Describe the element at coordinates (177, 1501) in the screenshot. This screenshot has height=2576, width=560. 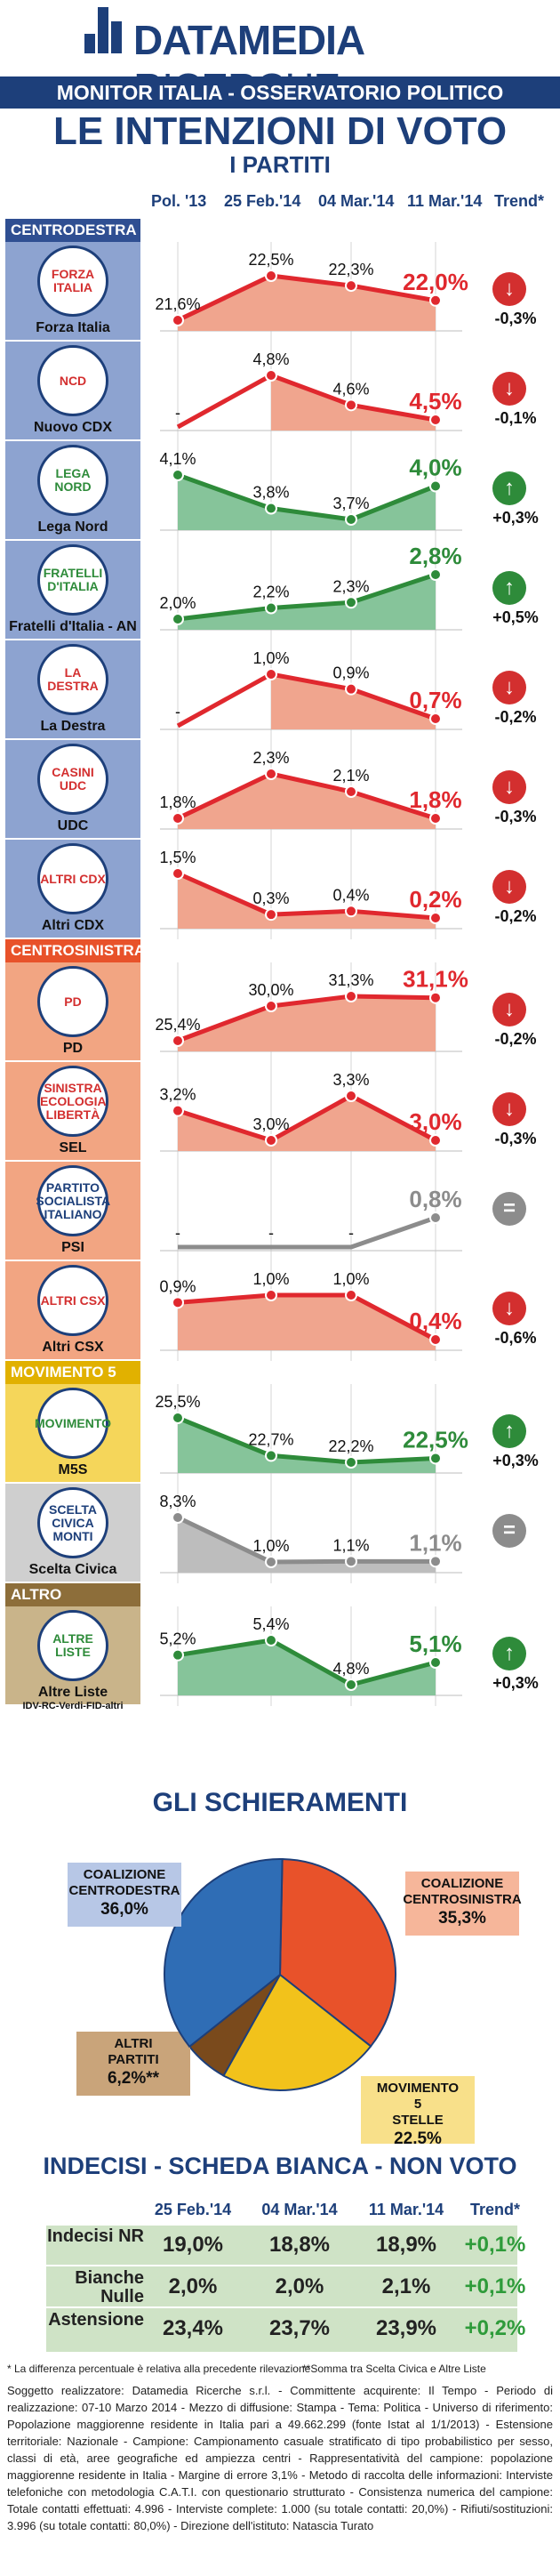
I see `data-label: 8,3%` at that location.